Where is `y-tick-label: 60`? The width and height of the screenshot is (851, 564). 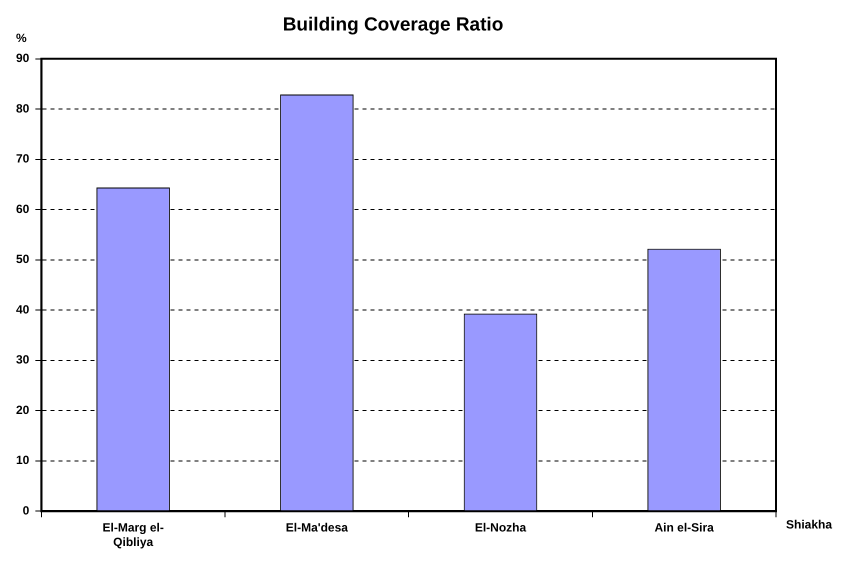 y-tick-label: 60 is located at coordinates (23, 209).